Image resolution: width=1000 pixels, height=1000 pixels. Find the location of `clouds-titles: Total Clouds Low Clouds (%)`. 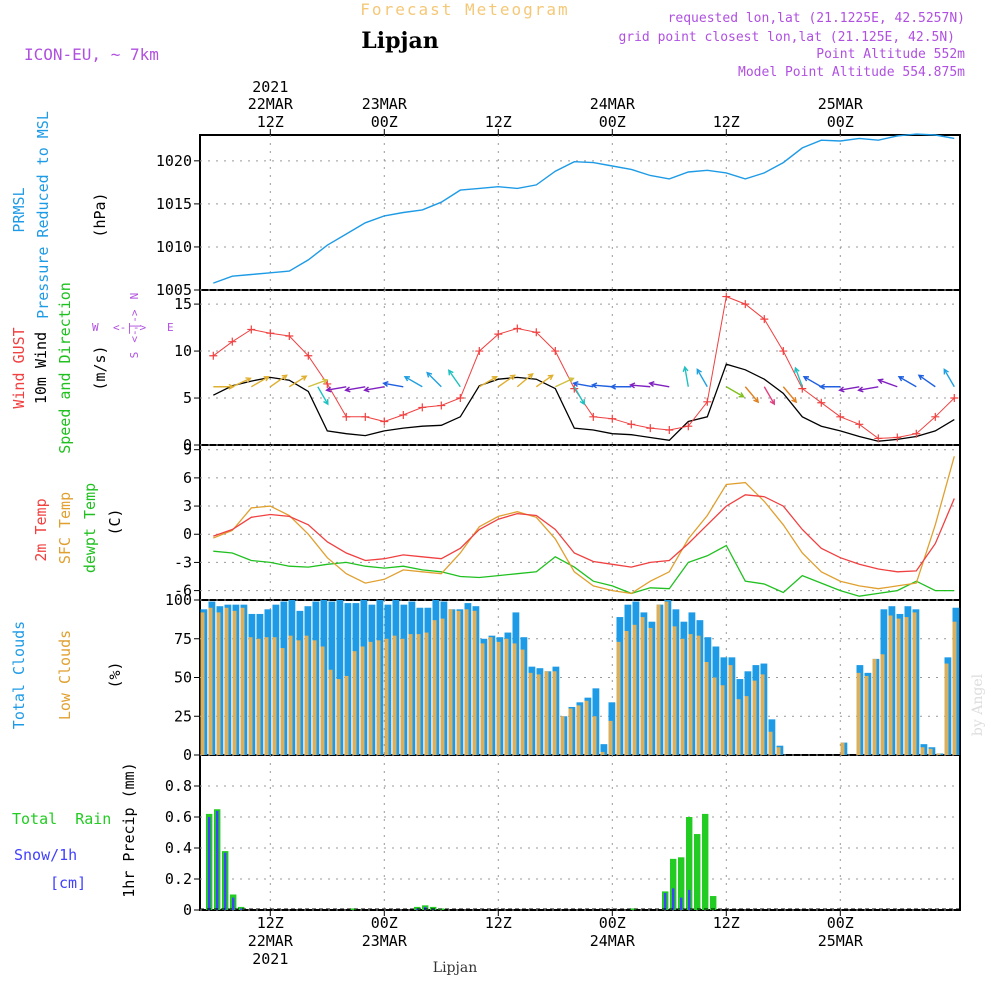

clouds-titles: Total Clouds Low Clouds (%) is located at coordinates (67, 675).